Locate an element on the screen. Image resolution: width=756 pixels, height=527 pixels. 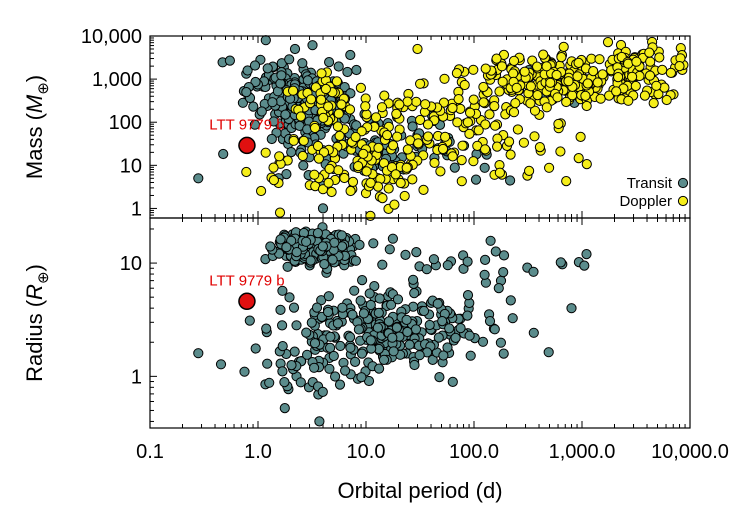
legend-label-transit: Transit is located at coordinates (650, 183).